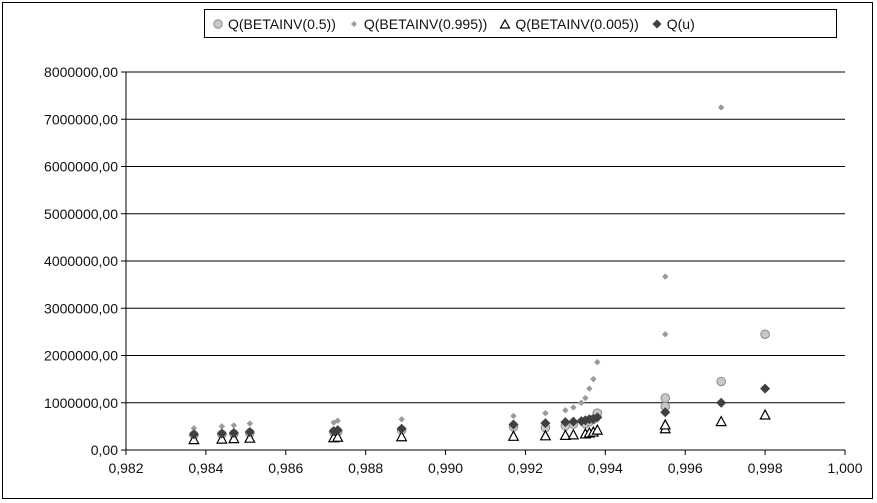 This screenshot has height=503, width=877. What do you see at coordinates (765, 468) in the screenshot?
I see `x-tick-label: 0,998` at bounding box center [765, 468].